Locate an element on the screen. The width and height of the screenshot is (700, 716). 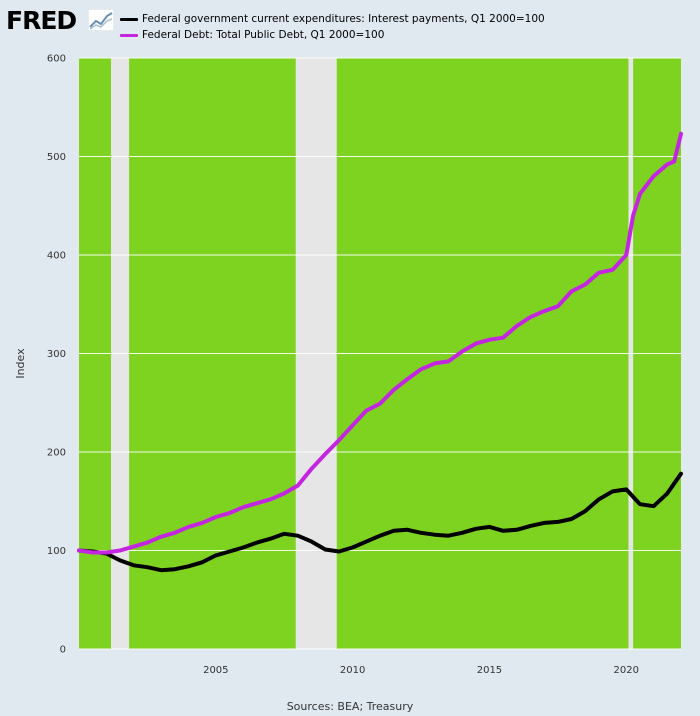
y-tick-label: 200 is located at coordinates (56, 453).